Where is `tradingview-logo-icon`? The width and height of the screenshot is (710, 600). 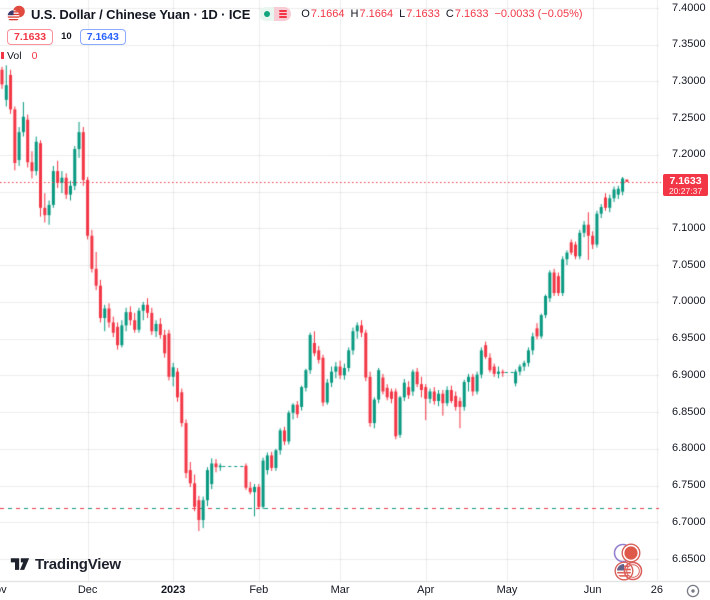
tradingview-logo-icon is located at coordinates (20, 564).